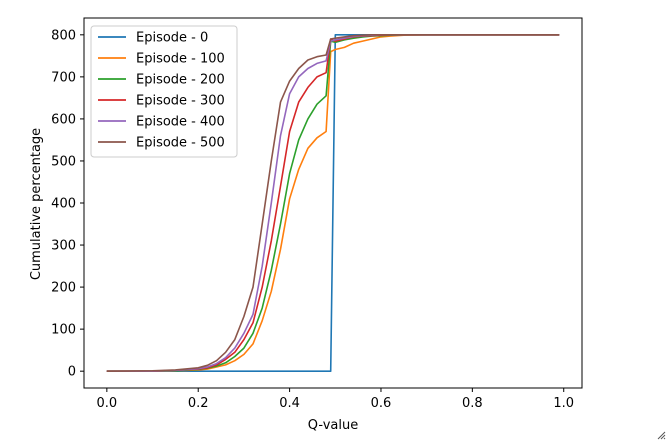 The width and height of the screenshot is (668, 444). What do you see at coordinates (172, 38) in the screenshot?
I see `legend-label-0: Episode - 0` at bounding box center [172, 38].